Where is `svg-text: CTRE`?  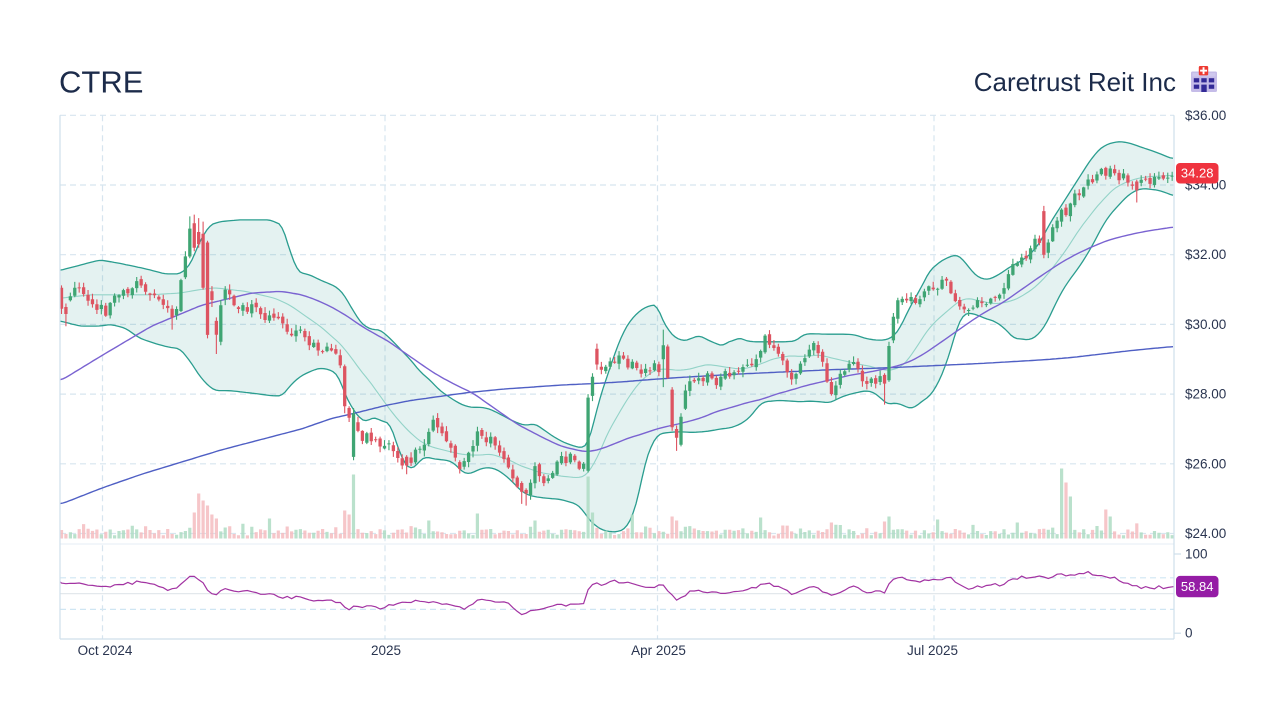 svg-text: CTRE is located at coordinates (101, 82).